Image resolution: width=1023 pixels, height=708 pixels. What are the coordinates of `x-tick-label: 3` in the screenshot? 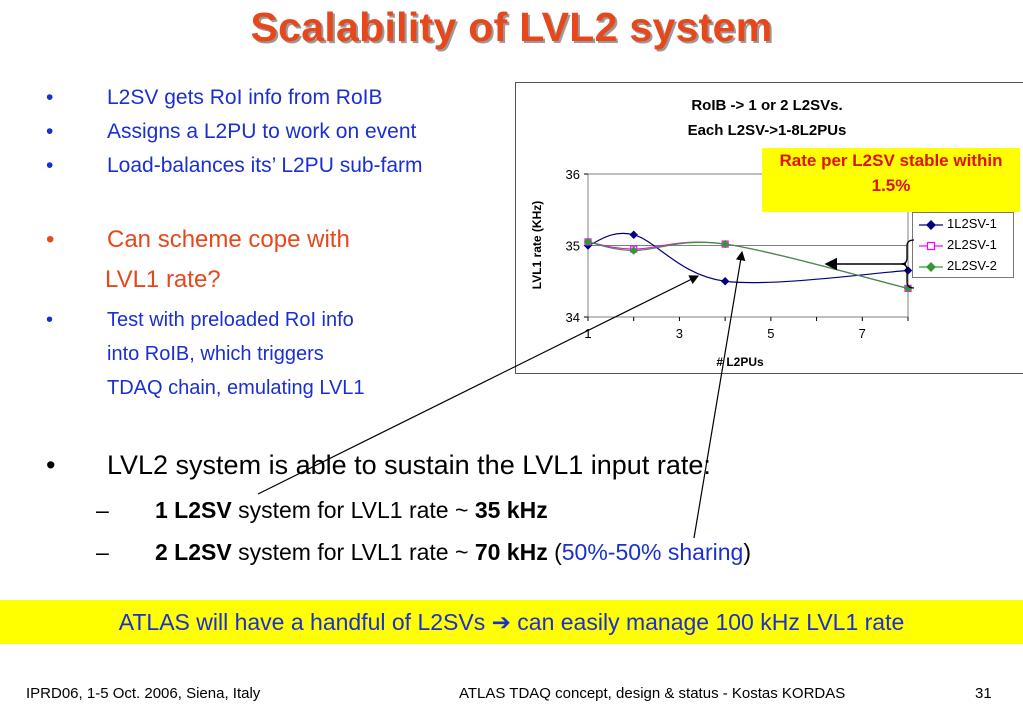 It's located at (679, 333).